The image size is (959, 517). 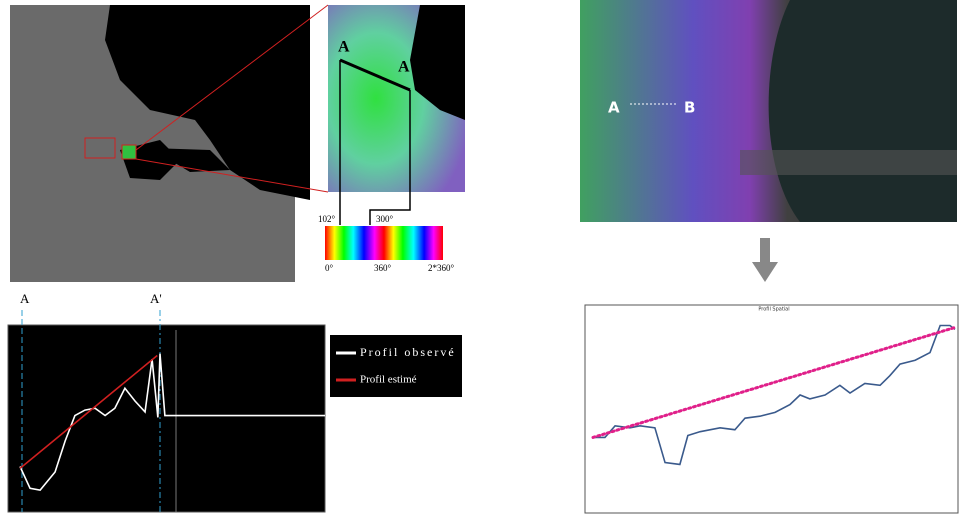 What do you see at coordinates (408, 352) in the screenshot?
I see `legend-label: Profil observé` at bounding box center [408, 352].